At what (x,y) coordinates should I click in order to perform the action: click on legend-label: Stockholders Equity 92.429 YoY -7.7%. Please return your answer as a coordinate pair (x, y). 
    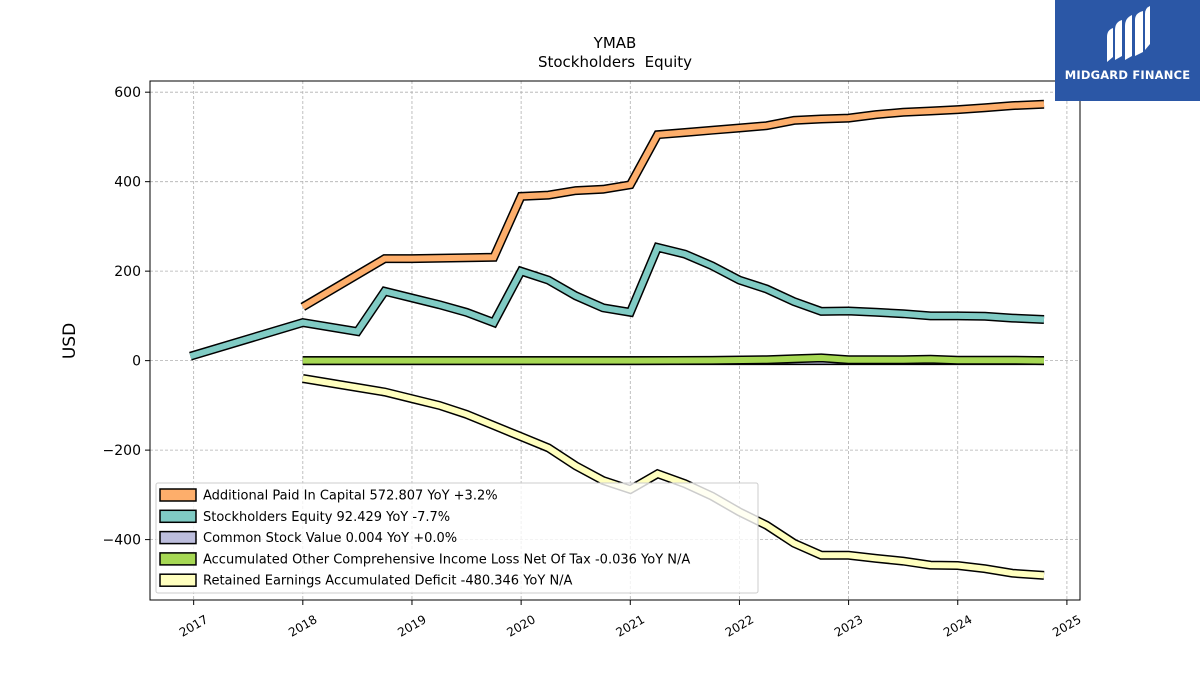
    Looking at the image, I should click on (326, 517).